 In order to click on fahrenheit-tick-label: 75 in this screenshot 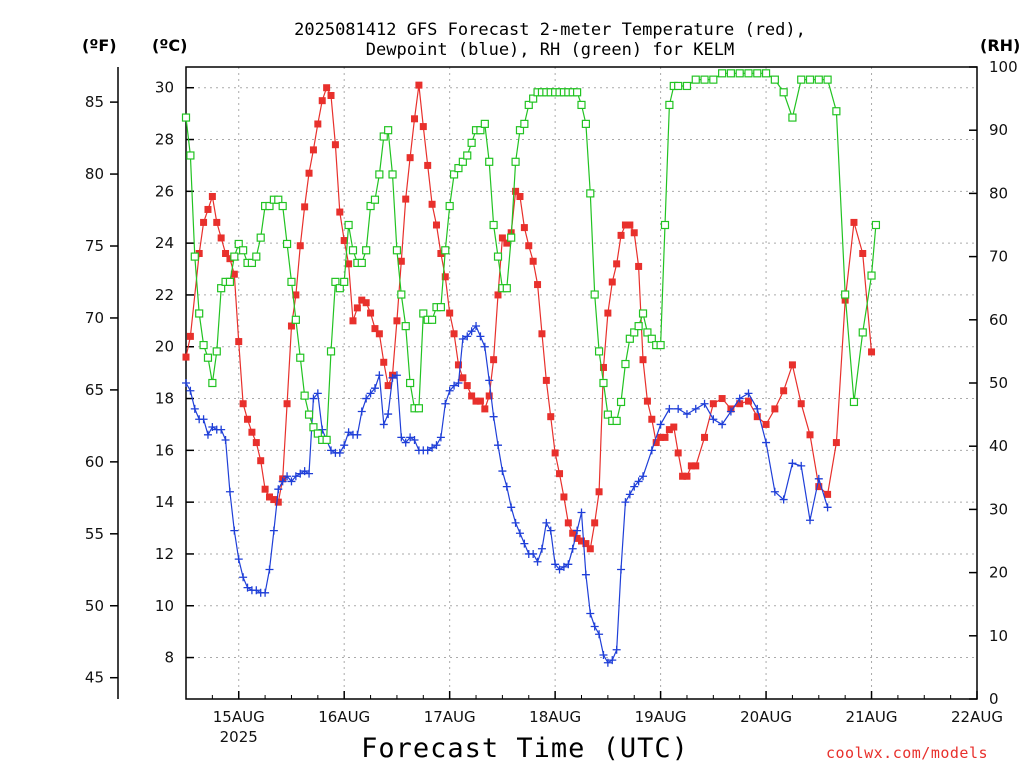, I will do `click(94, 246)`.